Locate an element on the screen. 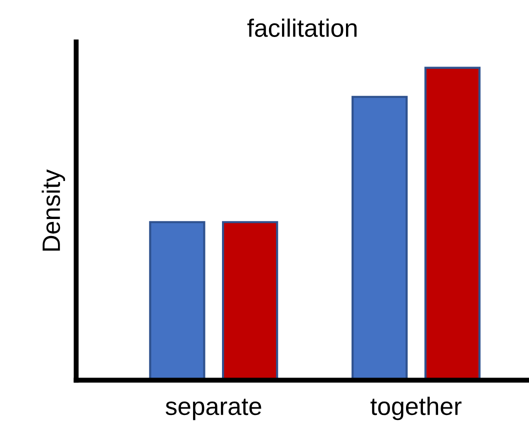  x-tick-label: together is located at coordinates (416, 408).